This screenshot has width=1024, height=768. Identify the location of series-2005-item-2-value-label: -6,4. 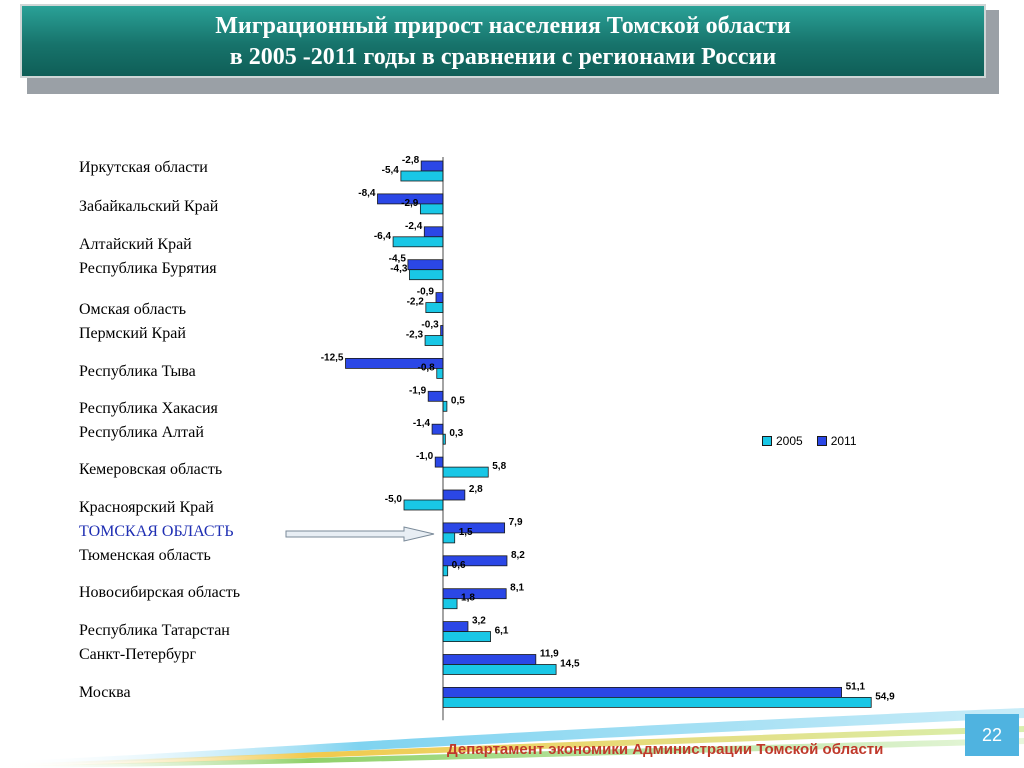
(383, 236).